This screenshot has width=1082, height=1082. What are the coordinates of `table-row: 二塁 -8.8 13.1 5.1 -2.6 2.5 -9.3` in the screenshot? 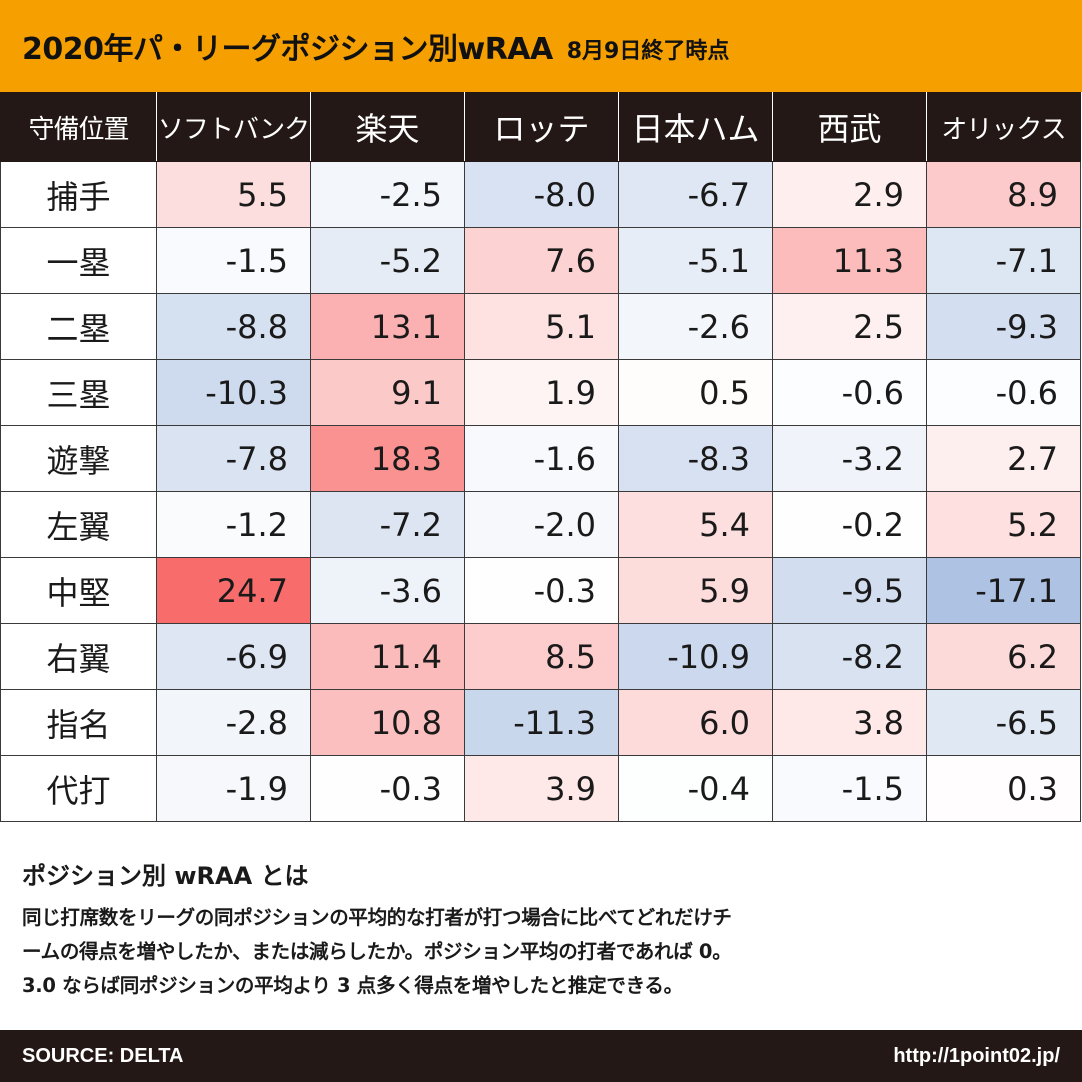 It's located at (540, 326).